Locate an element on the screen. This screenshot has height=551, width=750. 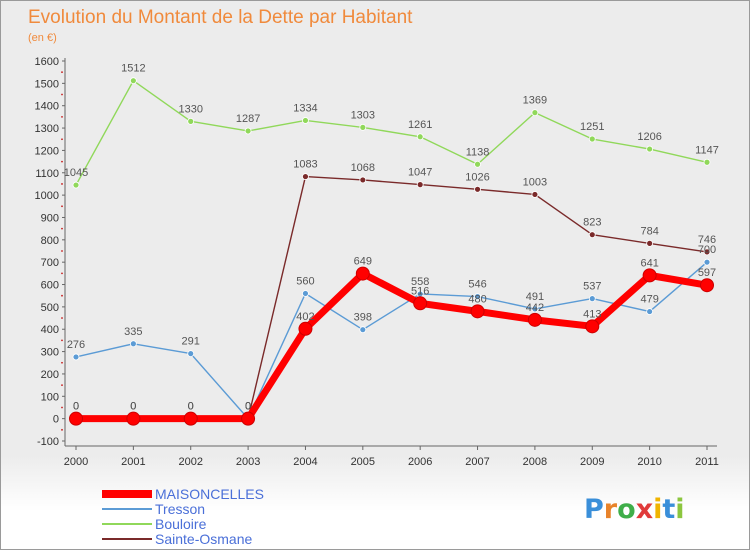
legend-label: Bouloire is located at coordinates (181, 524).